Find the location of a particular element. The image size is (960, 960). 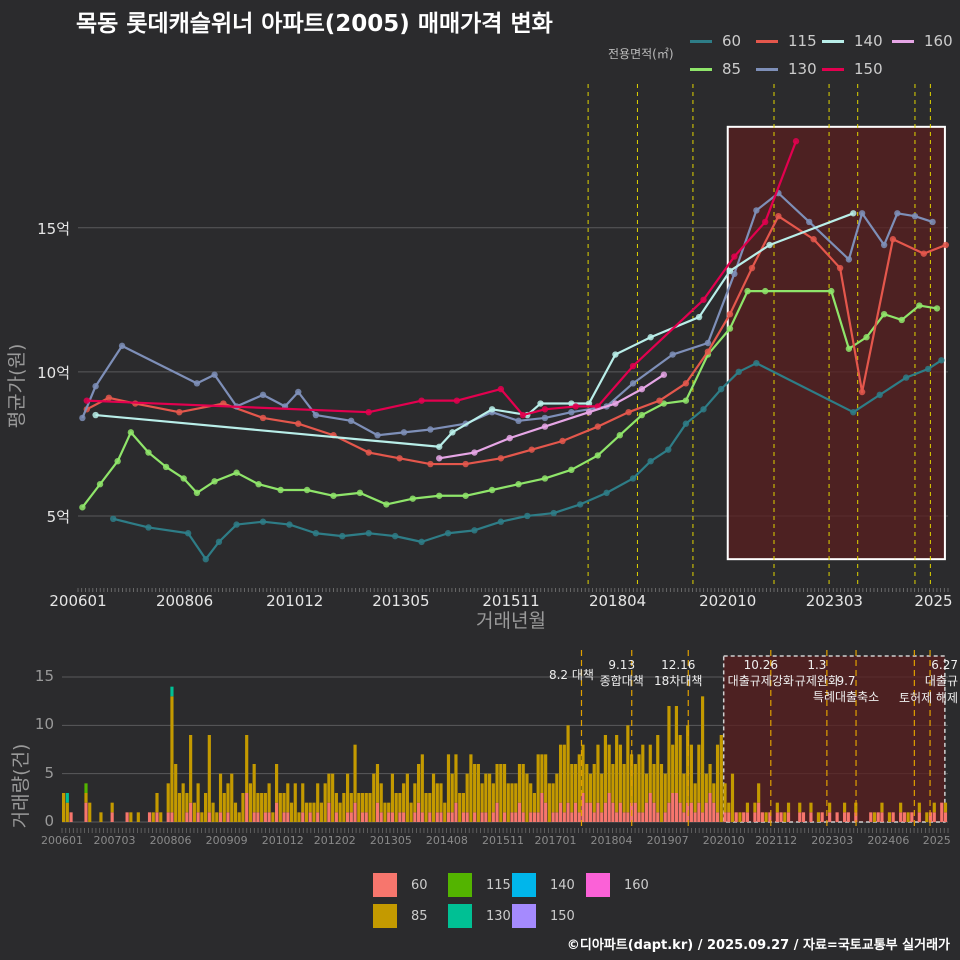

bar-legend-label: 160 is located at coordinates (636, 885).